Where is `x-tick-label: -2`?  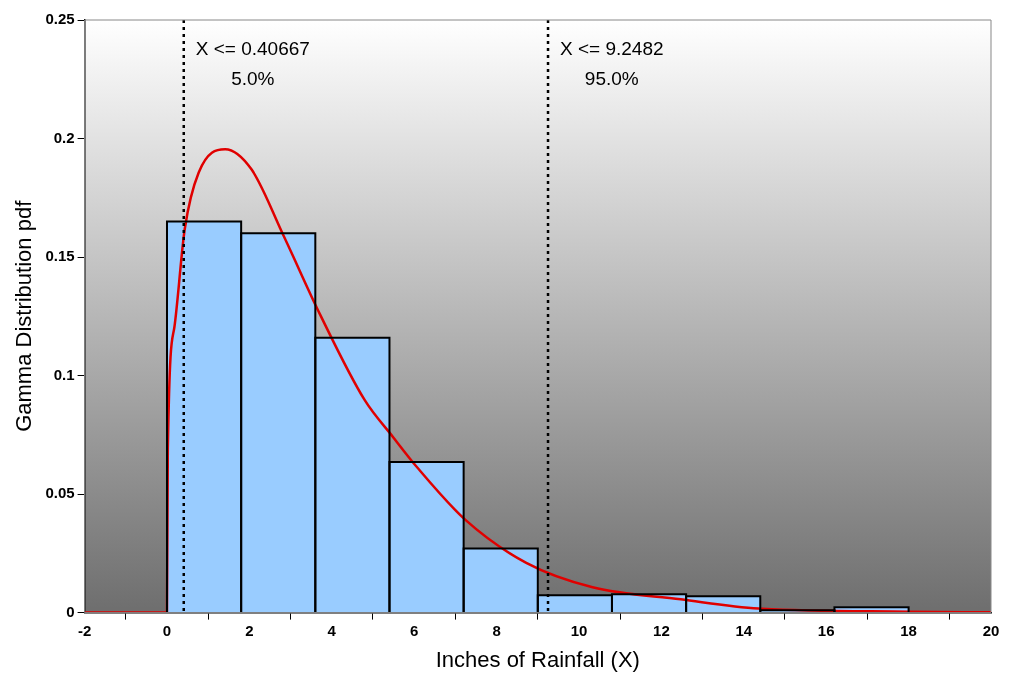 x-tick-label: -2 is located at coordinates (84, 630).